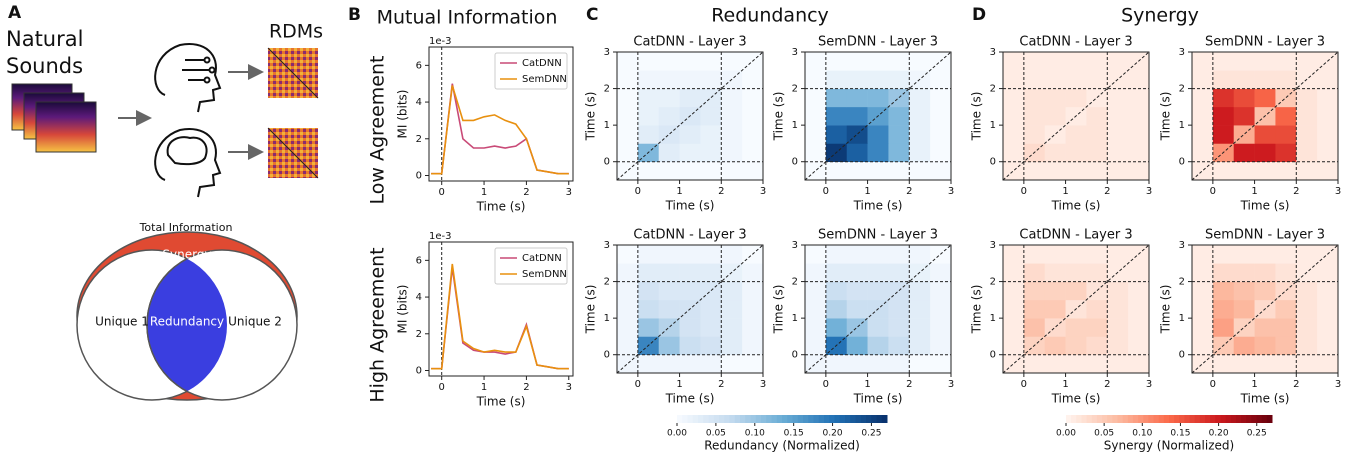 This screenshot has width=1353, height=457. Describe the element at coordinates (779, 117) in the screenshot. I see `y-axis-label: Time (s)` at that location.